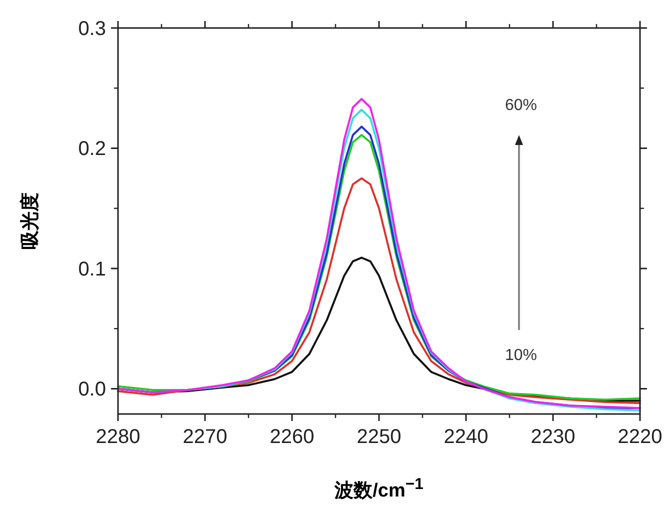 This screenshot has width=670, height=506. What do you see at coordinates (92, 269) in the screenshot?
I see `y-tick-label: 0.1` at bounding box center [92, 269].